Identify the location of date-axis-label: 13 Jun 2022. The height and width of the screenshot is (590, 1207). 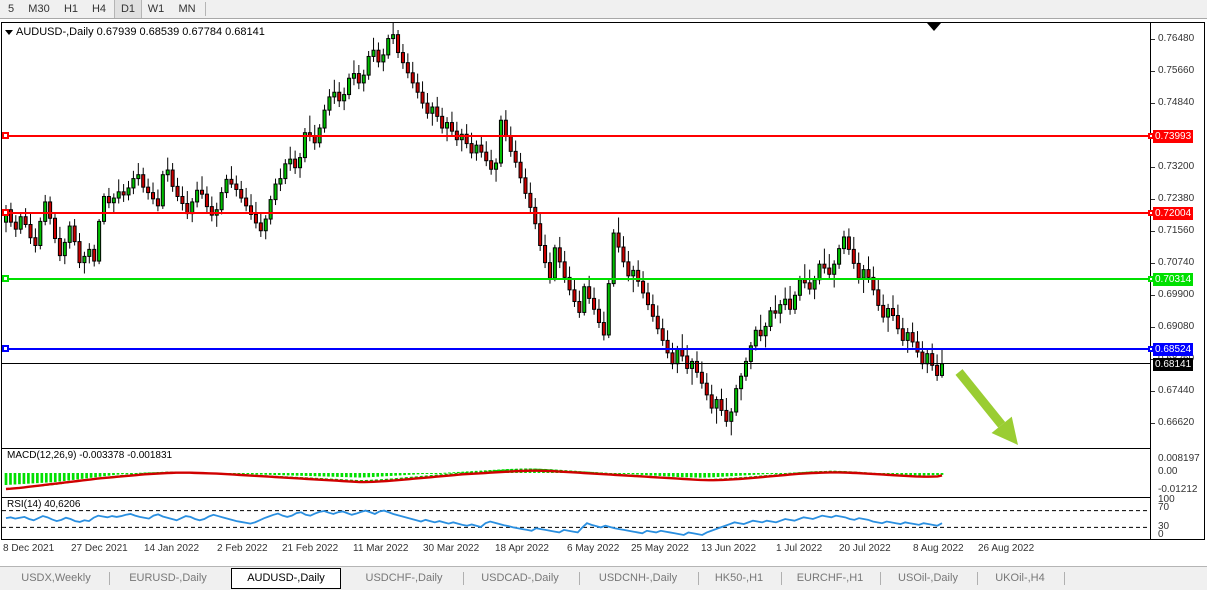
(729, 548).